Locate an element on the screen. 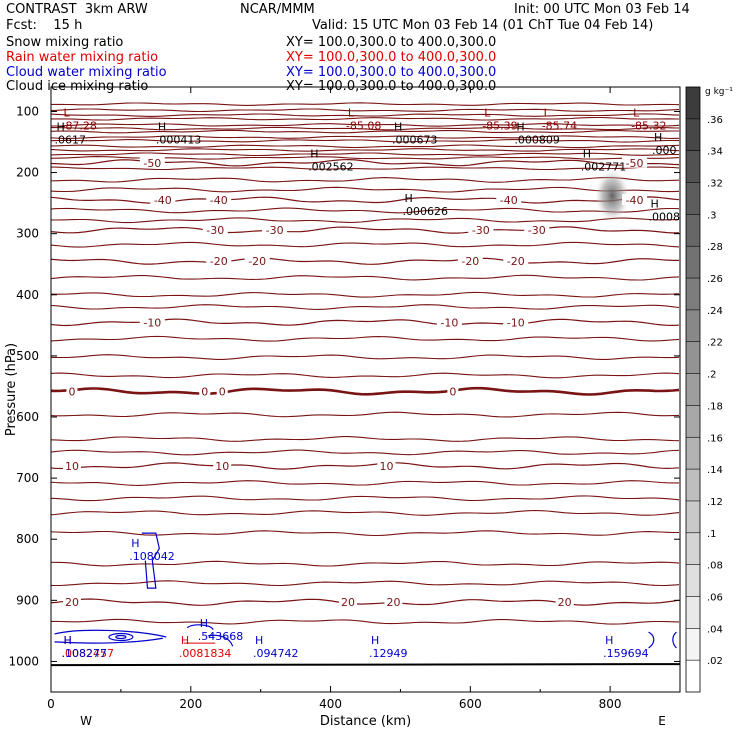 Image resolution: width=740 pixels, height=740 pixels. y-tick-label: 1000 is located at coordinates (23, 661).